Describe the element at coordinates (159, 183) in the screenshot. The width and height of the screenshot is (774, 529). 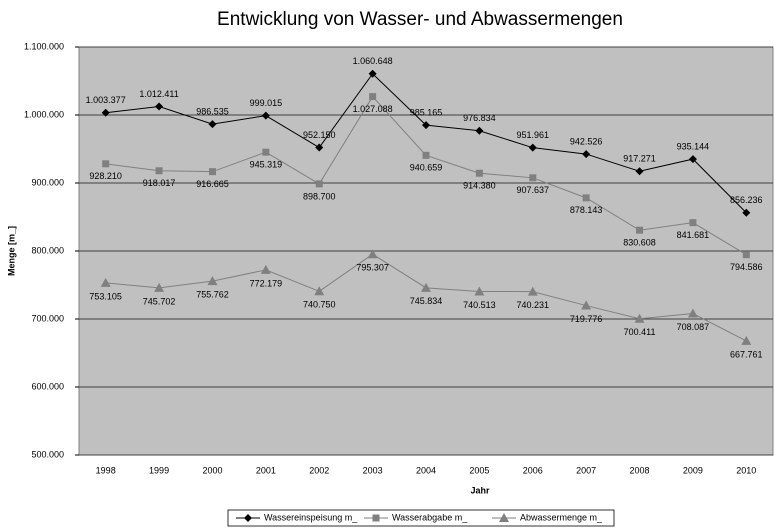
I see `data-label: 918.017` at that location.